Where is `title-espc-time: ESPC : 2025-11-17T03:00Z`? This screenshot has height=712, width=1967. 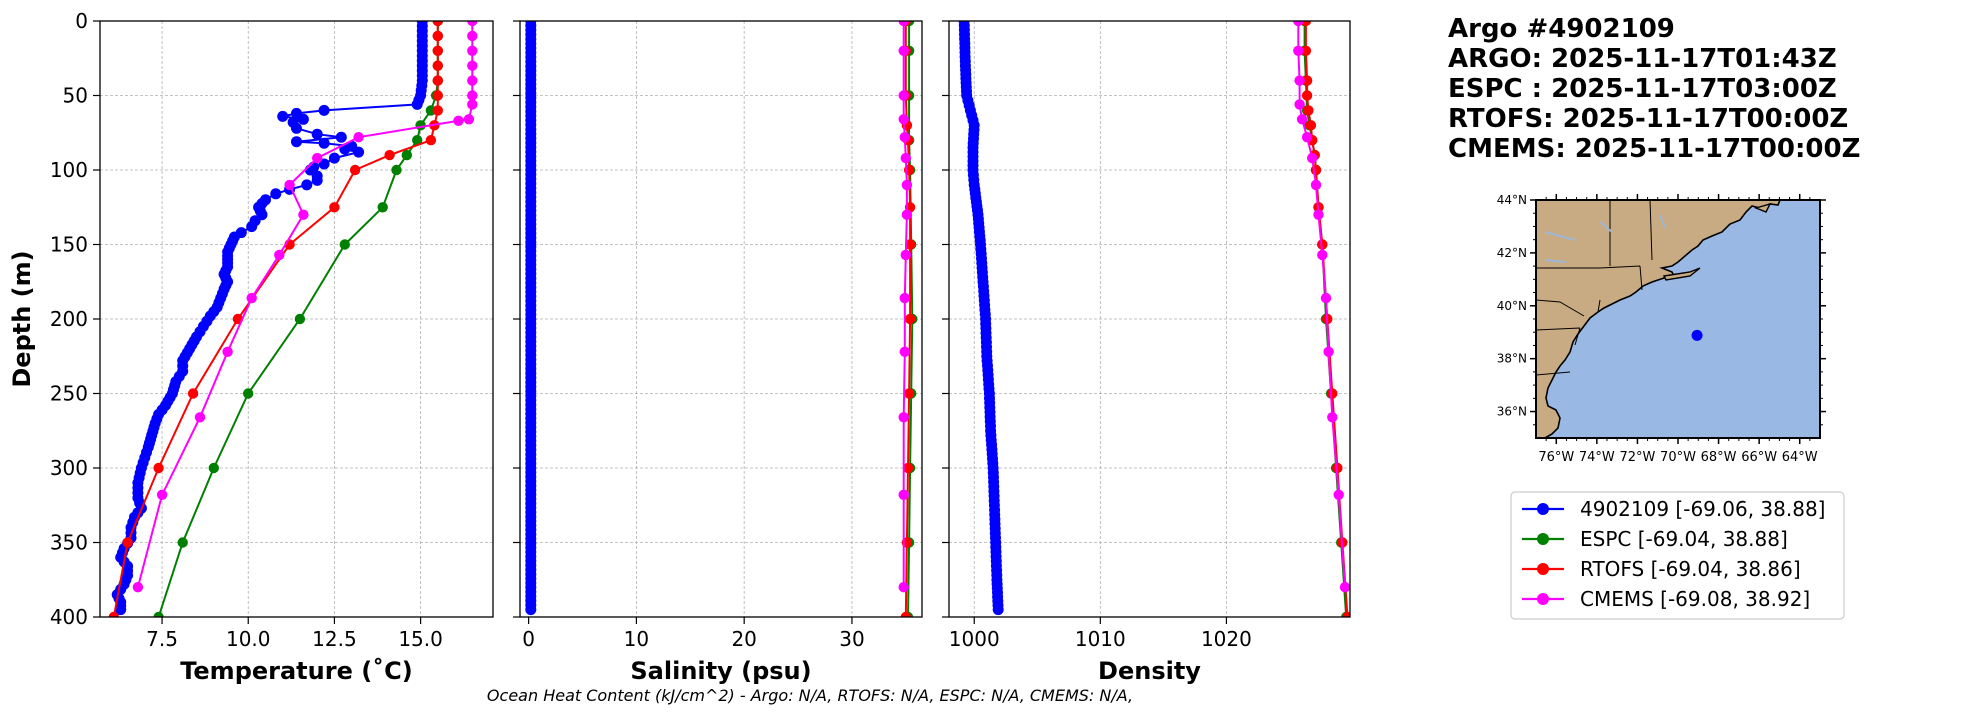 title-espc-time: ESPC : 2025-11-17T03:00Z is located at coordinates (1642, 89).